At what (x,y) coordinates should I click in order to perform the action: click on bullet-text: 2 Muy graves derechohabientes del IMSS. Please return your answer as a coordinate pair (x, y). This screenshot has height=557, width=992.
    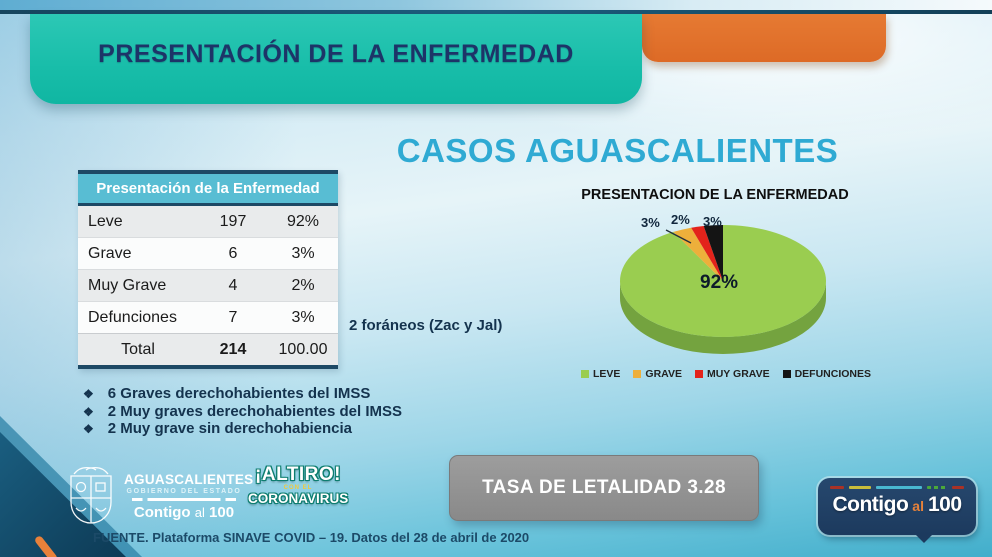
    Looking at the image, I should click on (255, 411).